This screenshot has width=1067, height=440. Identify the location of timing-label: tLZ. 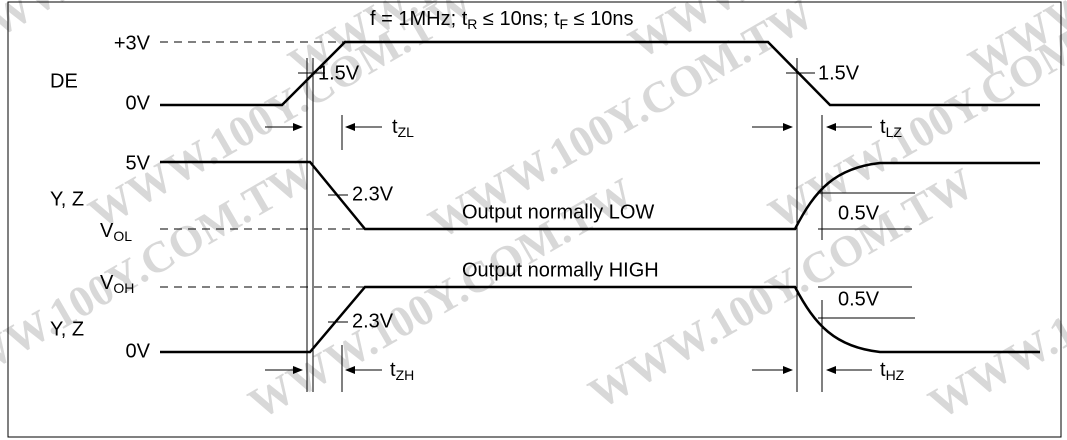
(891, 127).